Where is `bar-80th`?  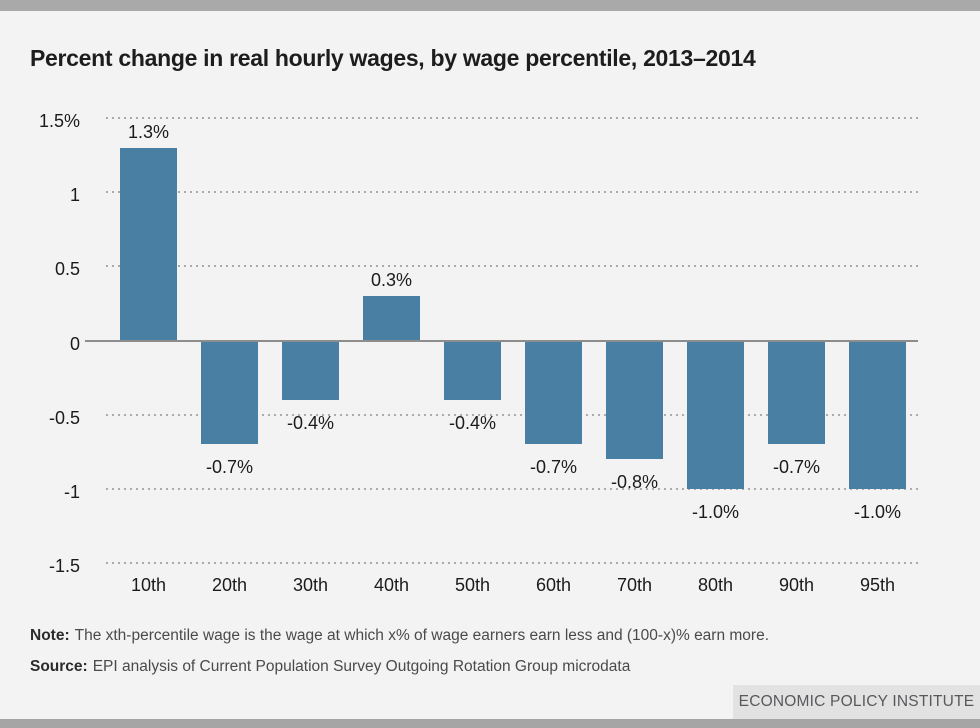 bar-80th is located at coordinates (715, 414).